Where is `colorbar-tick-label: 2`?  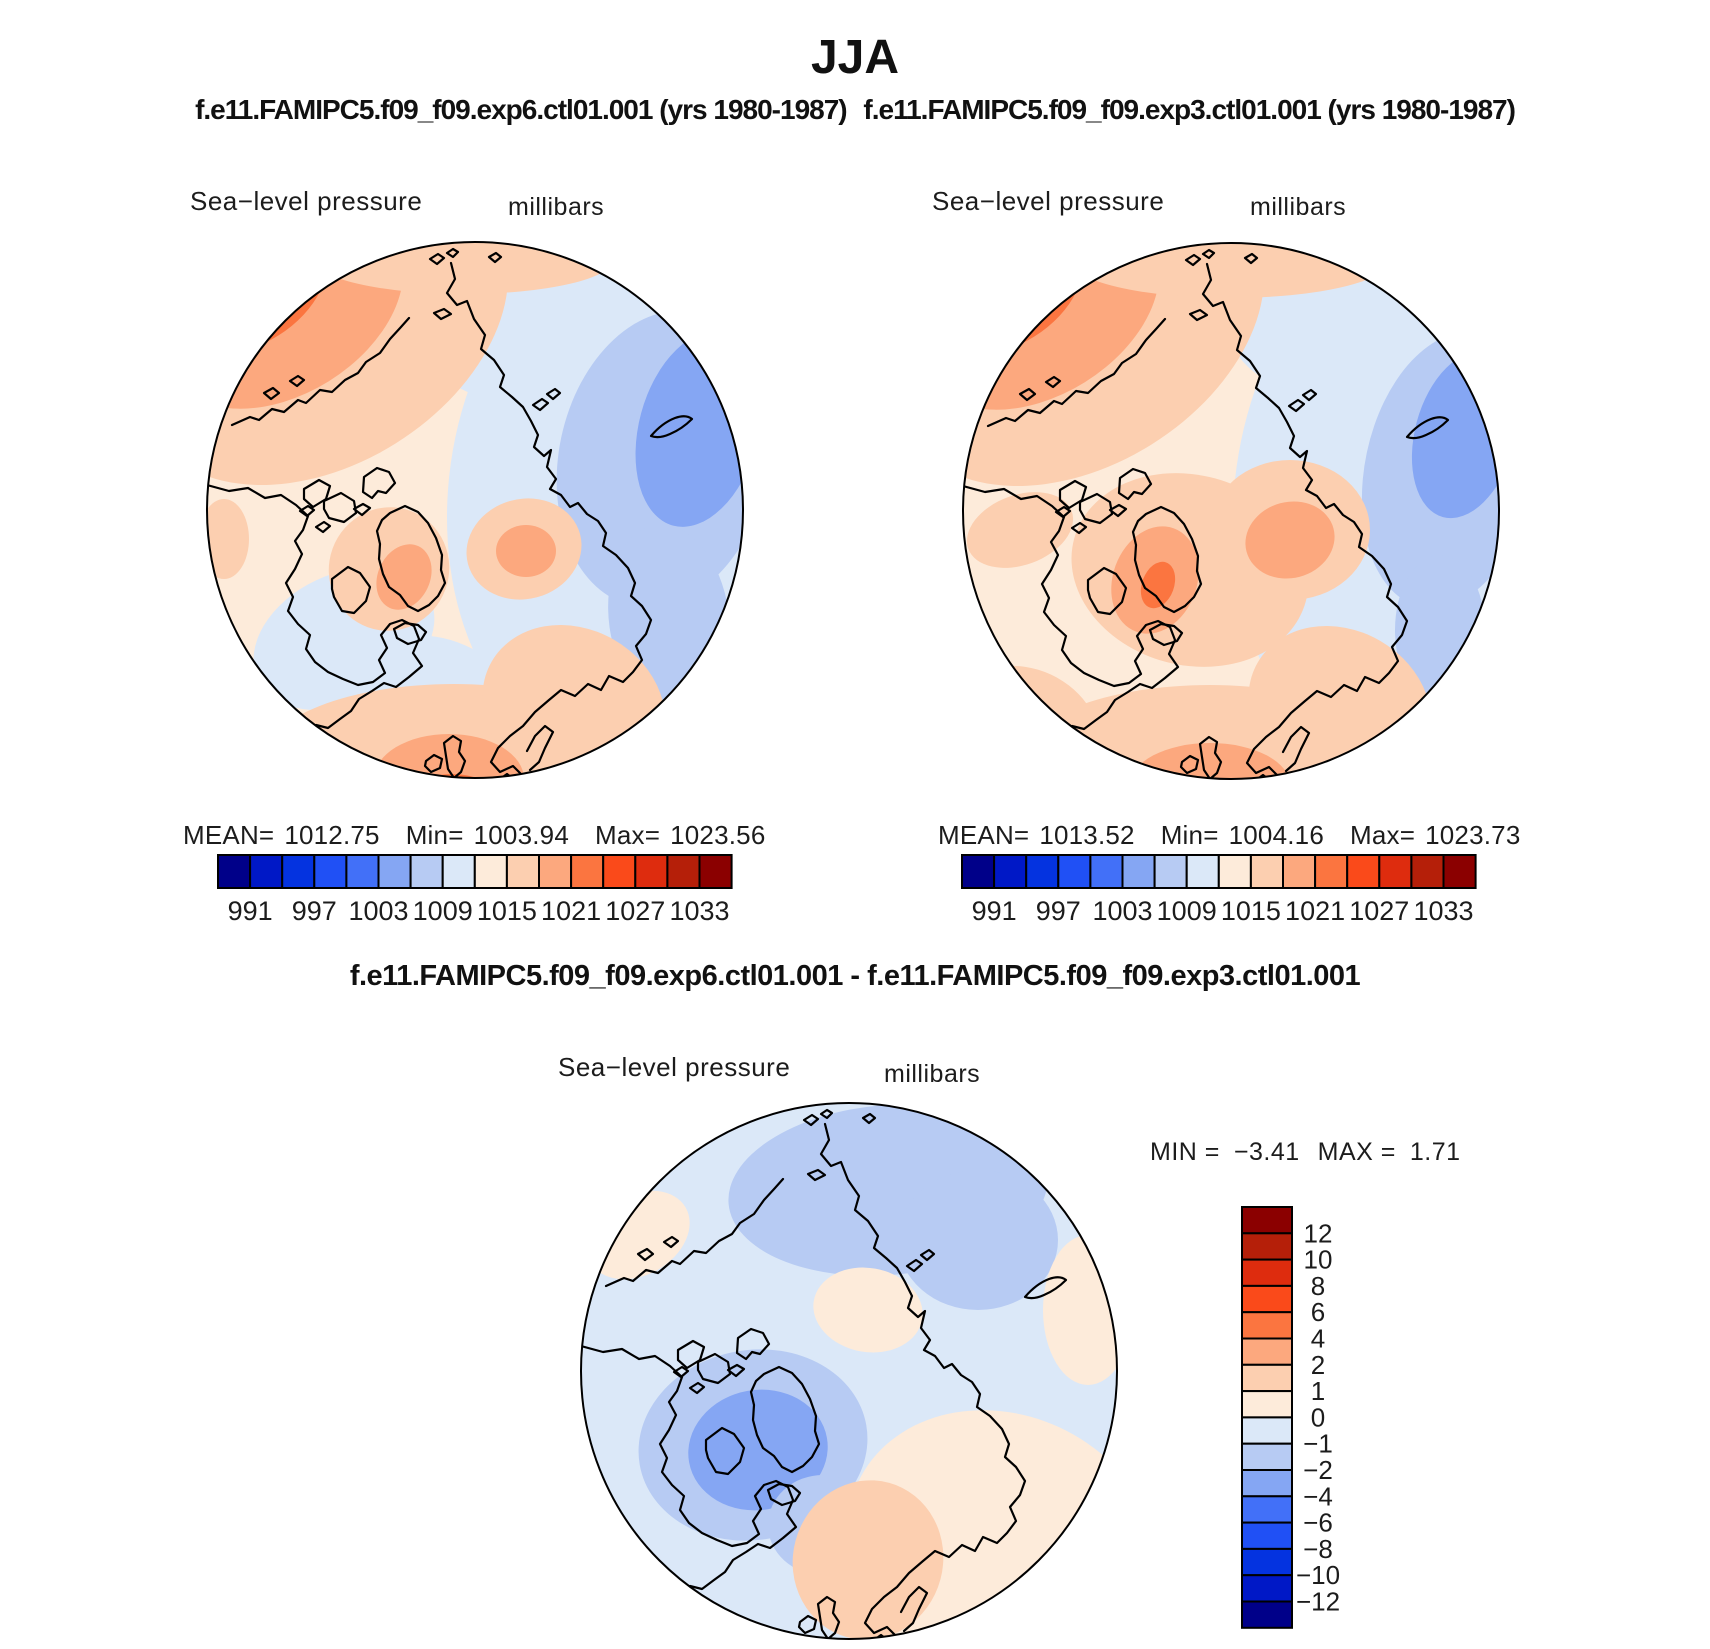 colorbar-tick-label: 2 is located at coordinates (1318, 1365).